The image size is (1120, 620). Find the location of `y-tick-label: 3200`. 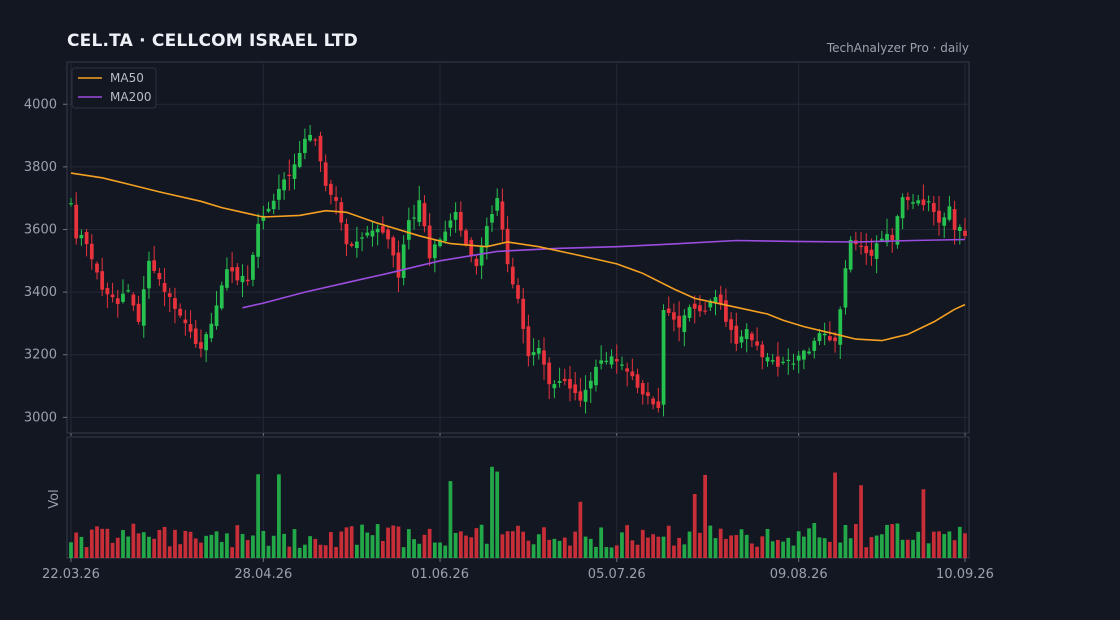

y-tick-label: 3200 is located at coordinates (40, 355).